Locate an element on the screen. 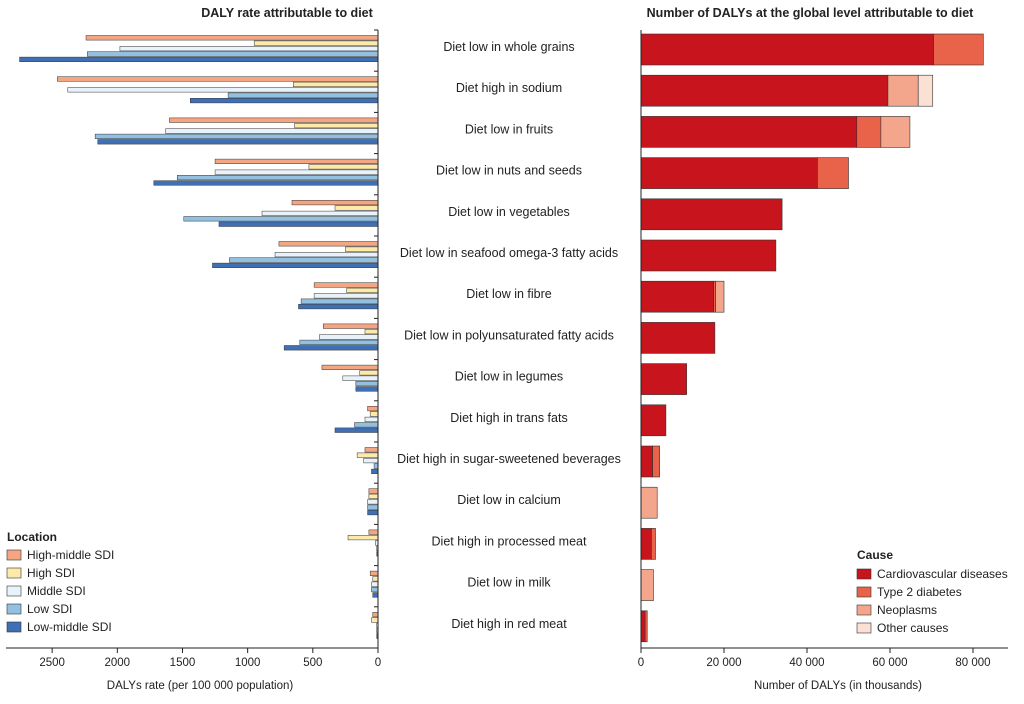  cause-legend-title: Cause is located at coordinates (875, 555).